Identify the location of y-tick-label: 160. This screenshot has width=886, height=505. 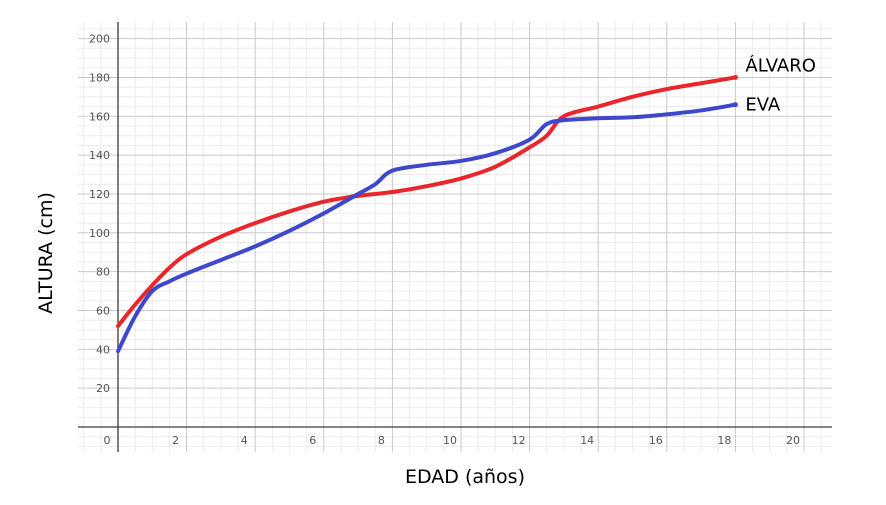
(99, 116).